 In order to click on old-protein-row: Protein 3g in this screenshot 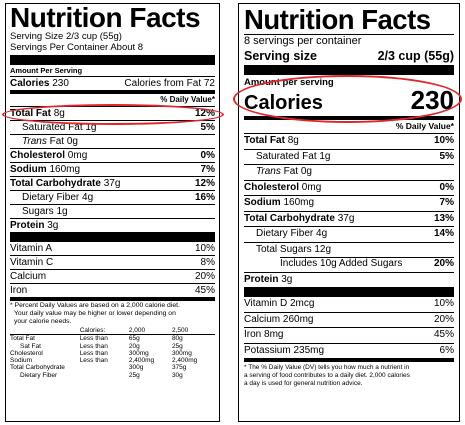, I will do `click(112, 225)`.